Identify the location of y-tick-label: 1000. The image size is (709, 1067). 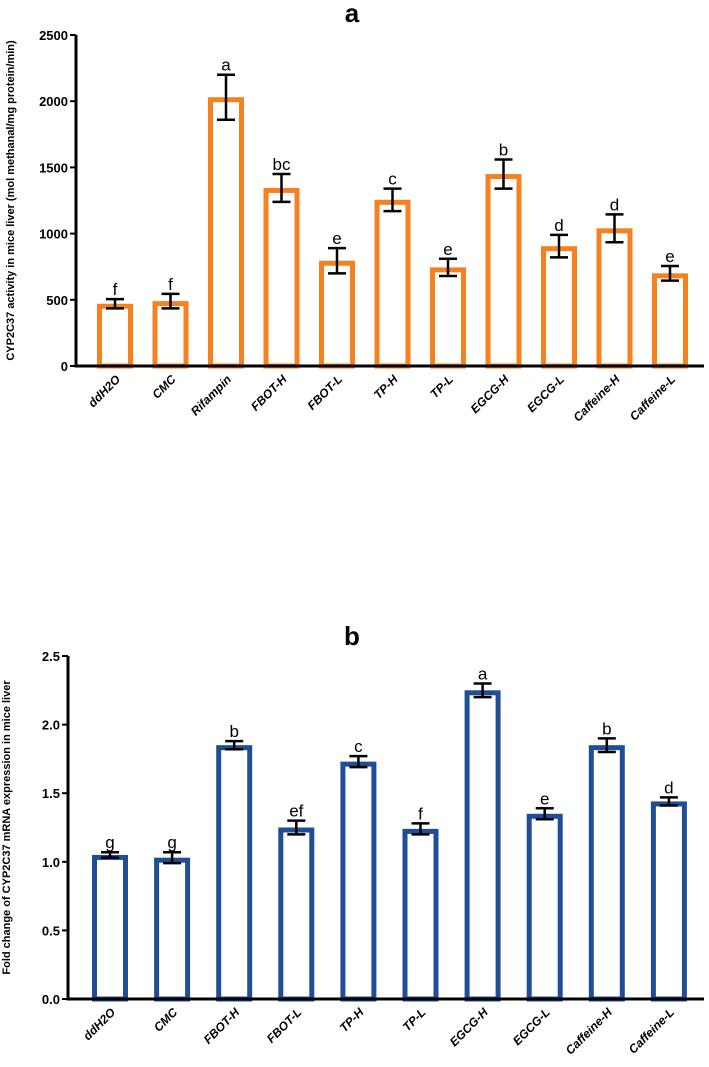
(53, 234).